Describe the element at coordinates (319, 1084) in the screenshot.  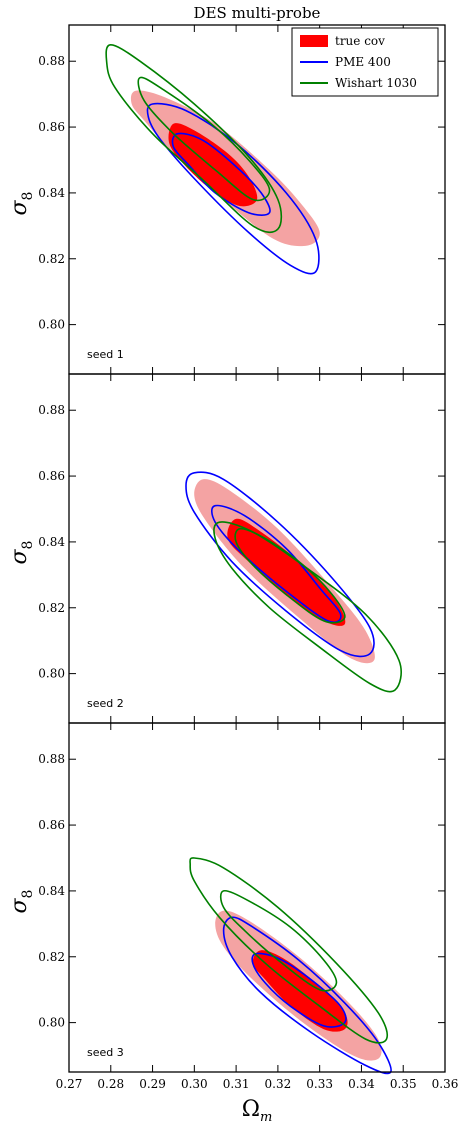
I see `x-tick-label: 0.33` at that location.